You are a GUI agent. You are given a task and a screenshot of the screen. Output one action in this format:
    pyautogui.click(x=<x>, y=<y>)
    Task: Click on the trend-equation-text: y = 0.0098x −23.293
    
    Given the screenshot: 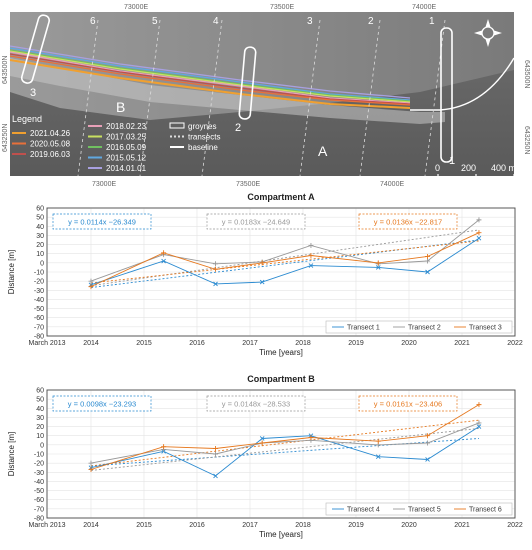 What is the action you would take?
    pyautogui.click(x=102, y=404)
    